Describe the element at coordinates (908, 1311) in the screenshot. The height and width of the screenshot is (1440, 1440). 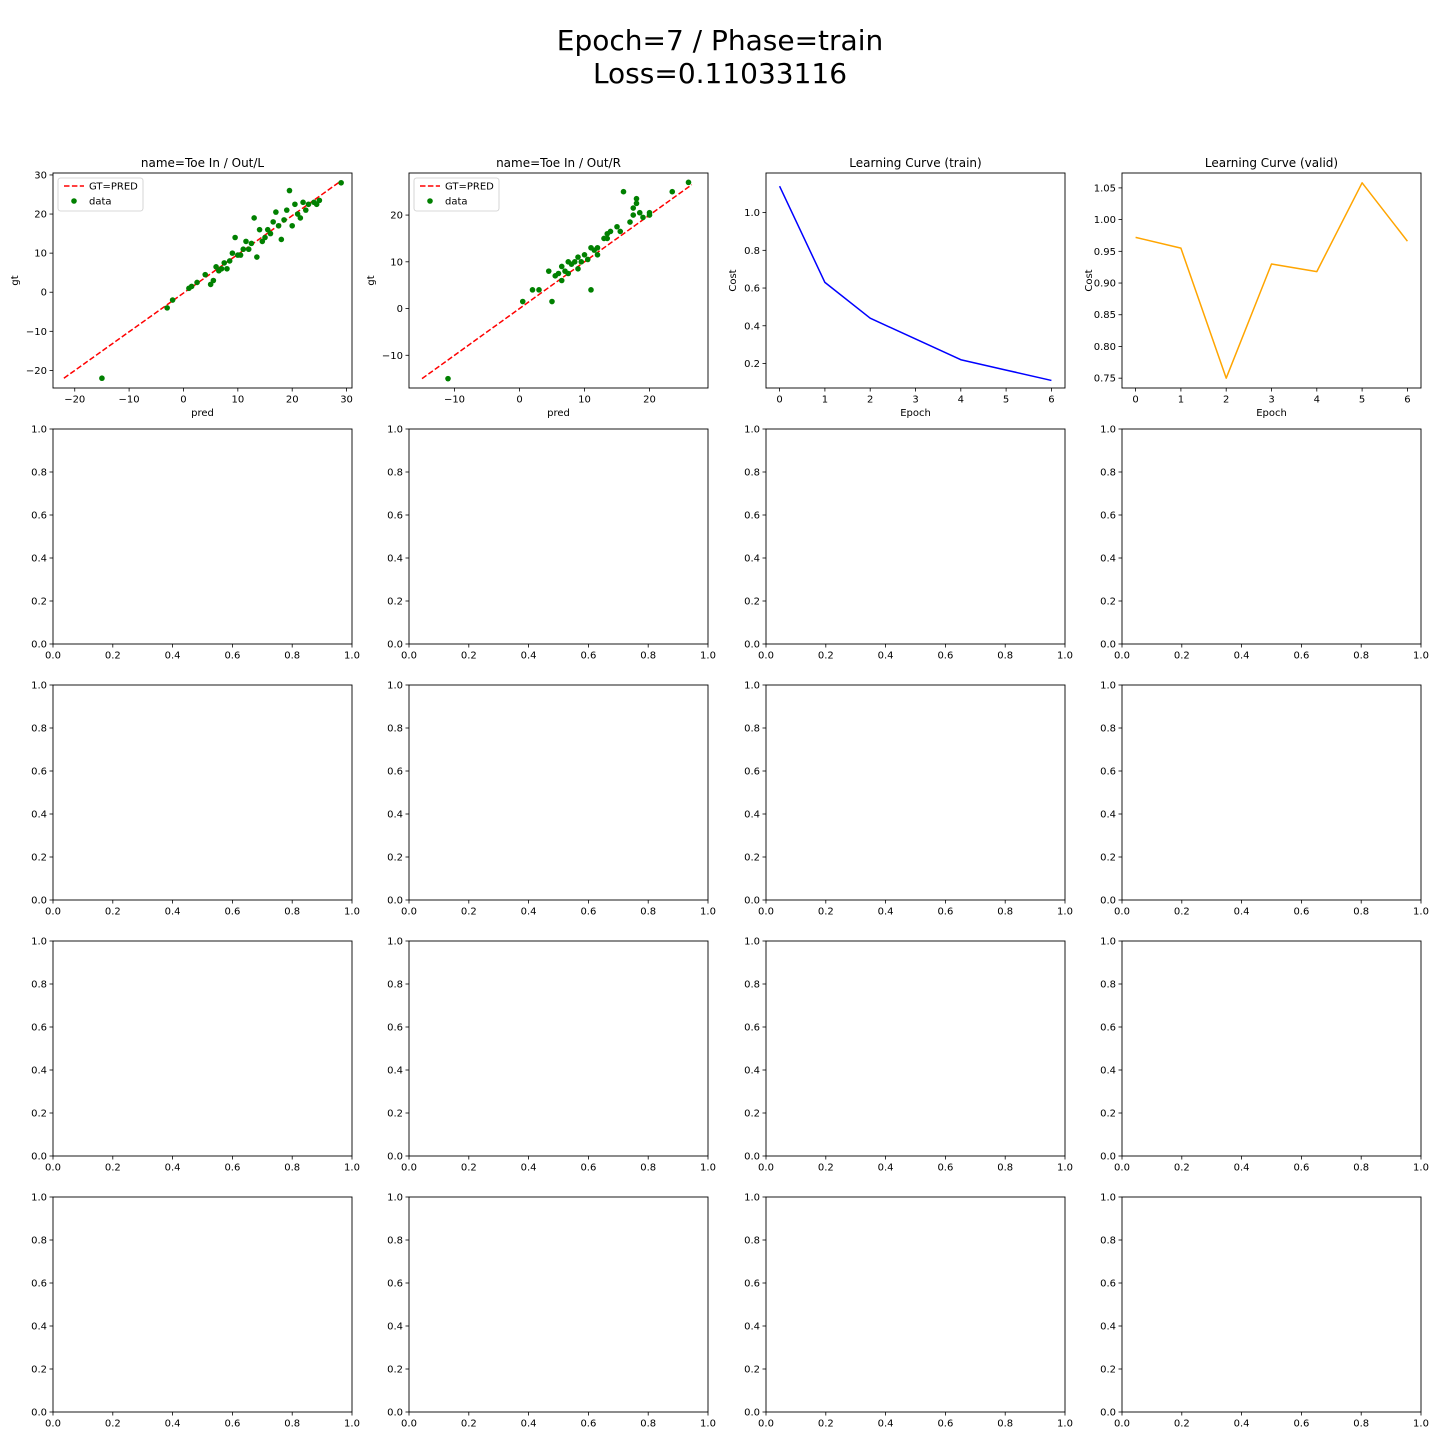
I see `subplot-19: 0.0 0.2 0.4 0.6 0.8 1.0 0.0 0.2 0.4 0.6 0.8 1.0` at that location.